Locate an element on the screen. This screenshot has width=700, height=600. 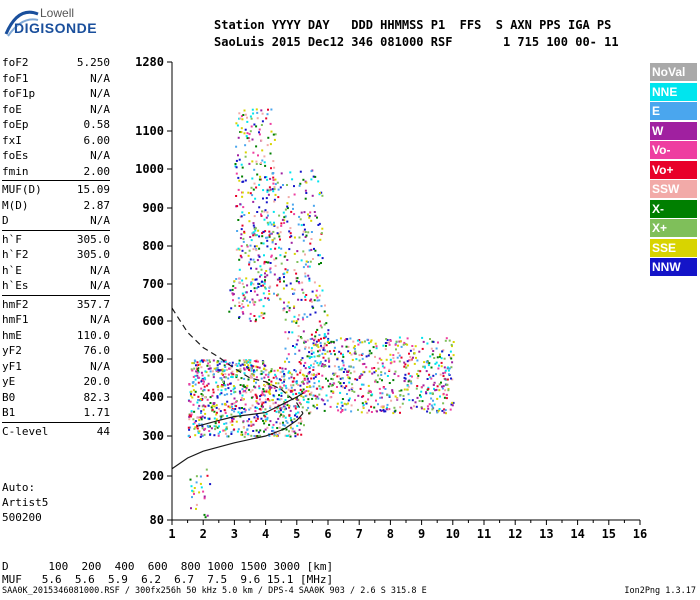
y-tick-label: 500 is located at coordinates (153, 359).